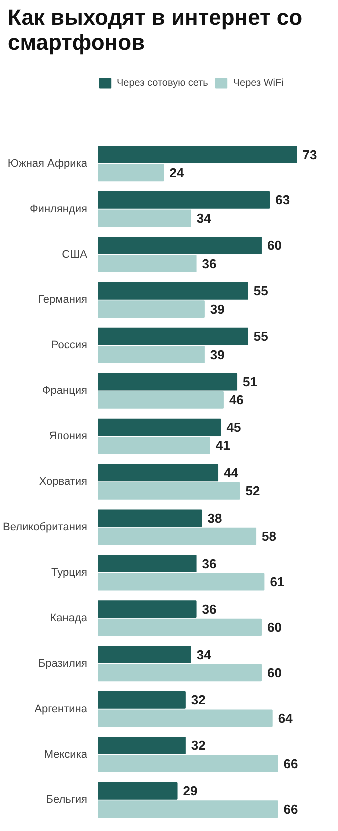 This screenshot has width=338, height=831. What do you see at coordinates (215, 518) in the screenshot?
I see `data-label: 38` at bounding box center [215, 518].